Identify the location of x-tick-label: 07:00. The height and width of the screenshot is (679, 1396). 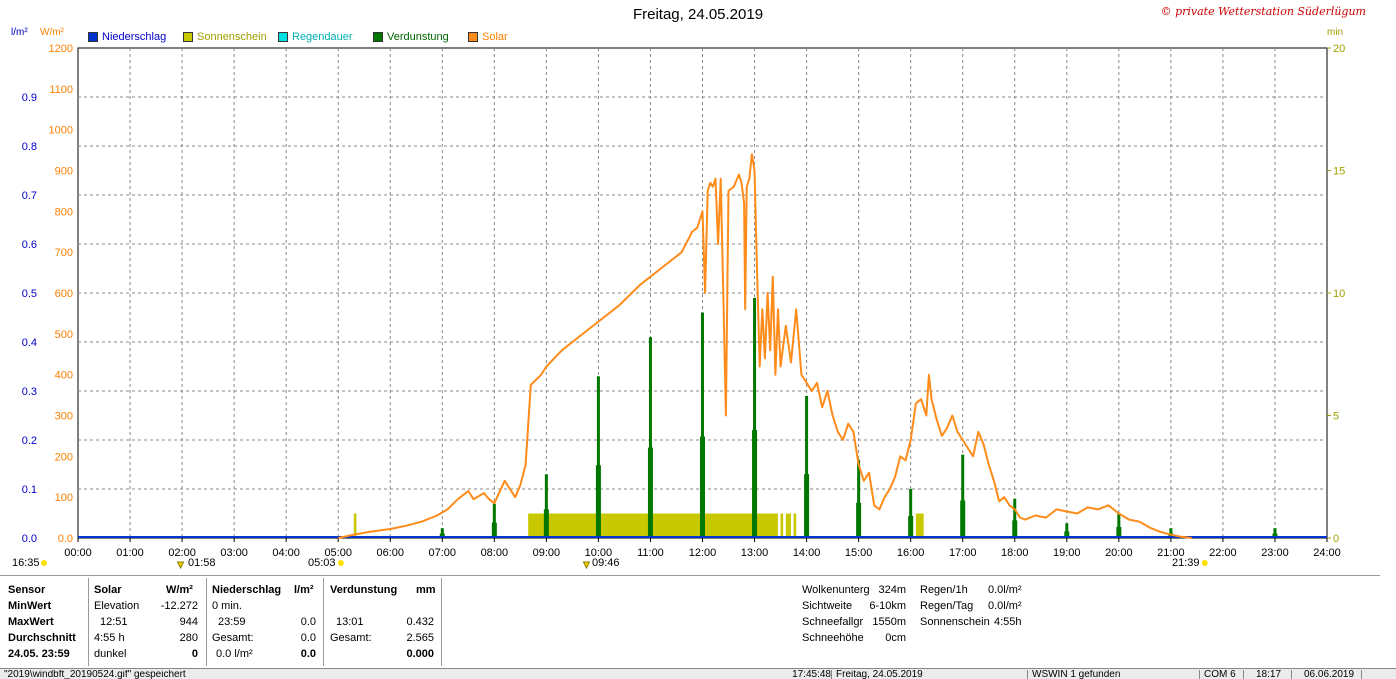
(443, 553).